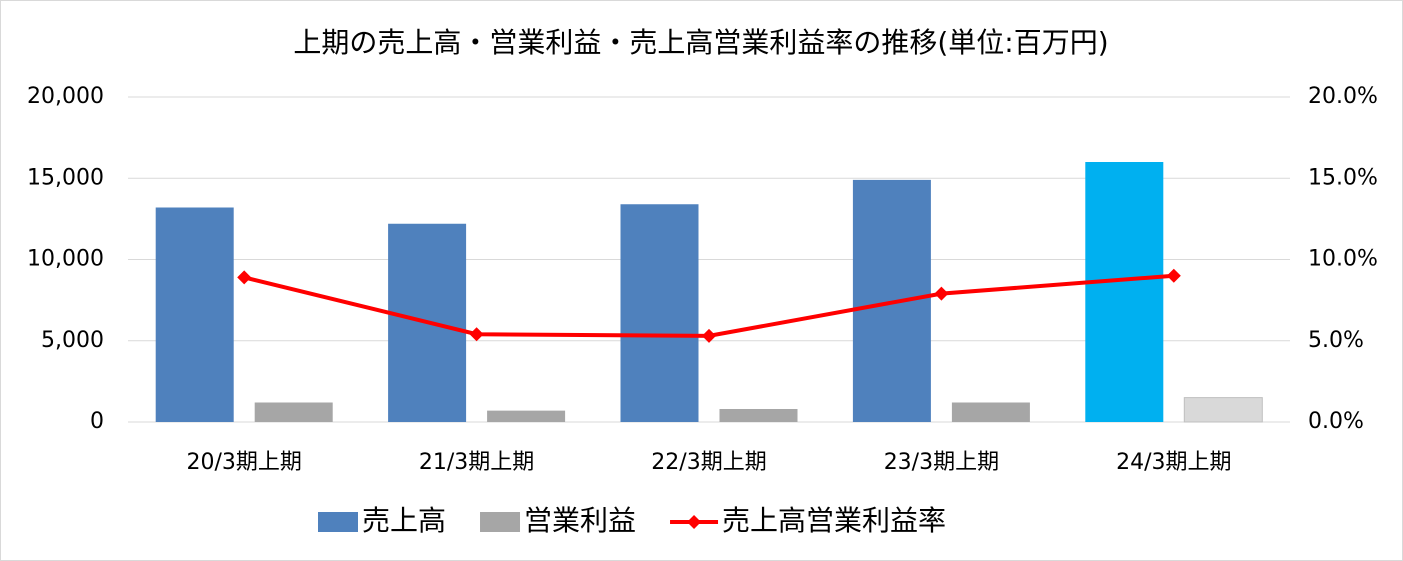 This screenshot has width=1403, height=561. What do you see at coordinates (580, 520) in the screenshot?
I see `legend-label: 営業利益` at bounding box center [580, 520].